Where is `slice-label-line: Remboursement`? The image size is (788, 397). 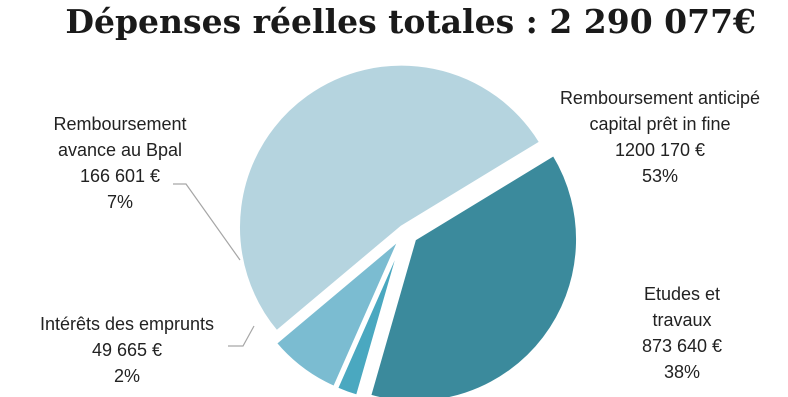 slice-label-line: Remboursement is located at coordinates (119, 124).